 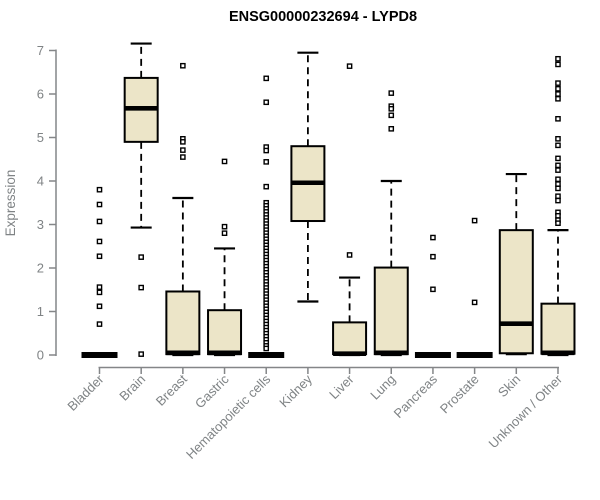 What do you see at coordinates (509, 386) in the screenshot?
I see `x-tick-label: Skin` at bounding box center [509, 386].